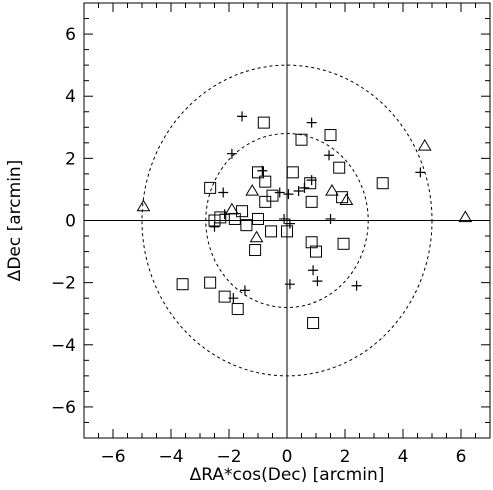  Describe the element at coordinates (112, 457) in the screenshot. I see `x-tick-label: −6` at that location.